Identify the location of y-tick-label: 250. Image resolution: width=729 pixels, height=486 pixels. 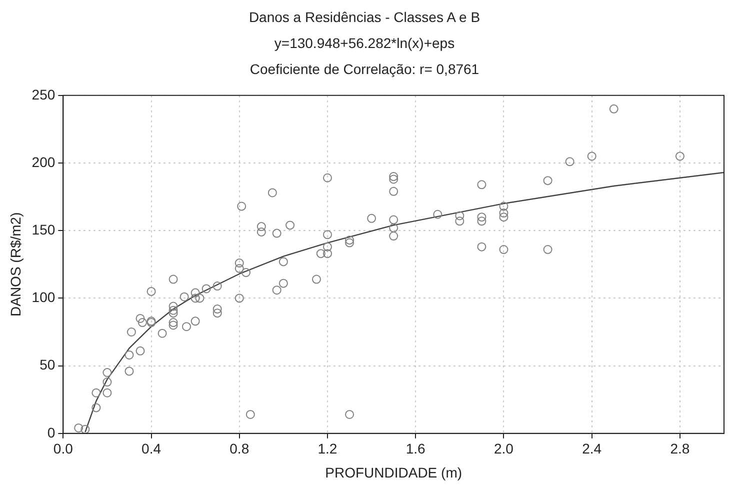
(44, 94).